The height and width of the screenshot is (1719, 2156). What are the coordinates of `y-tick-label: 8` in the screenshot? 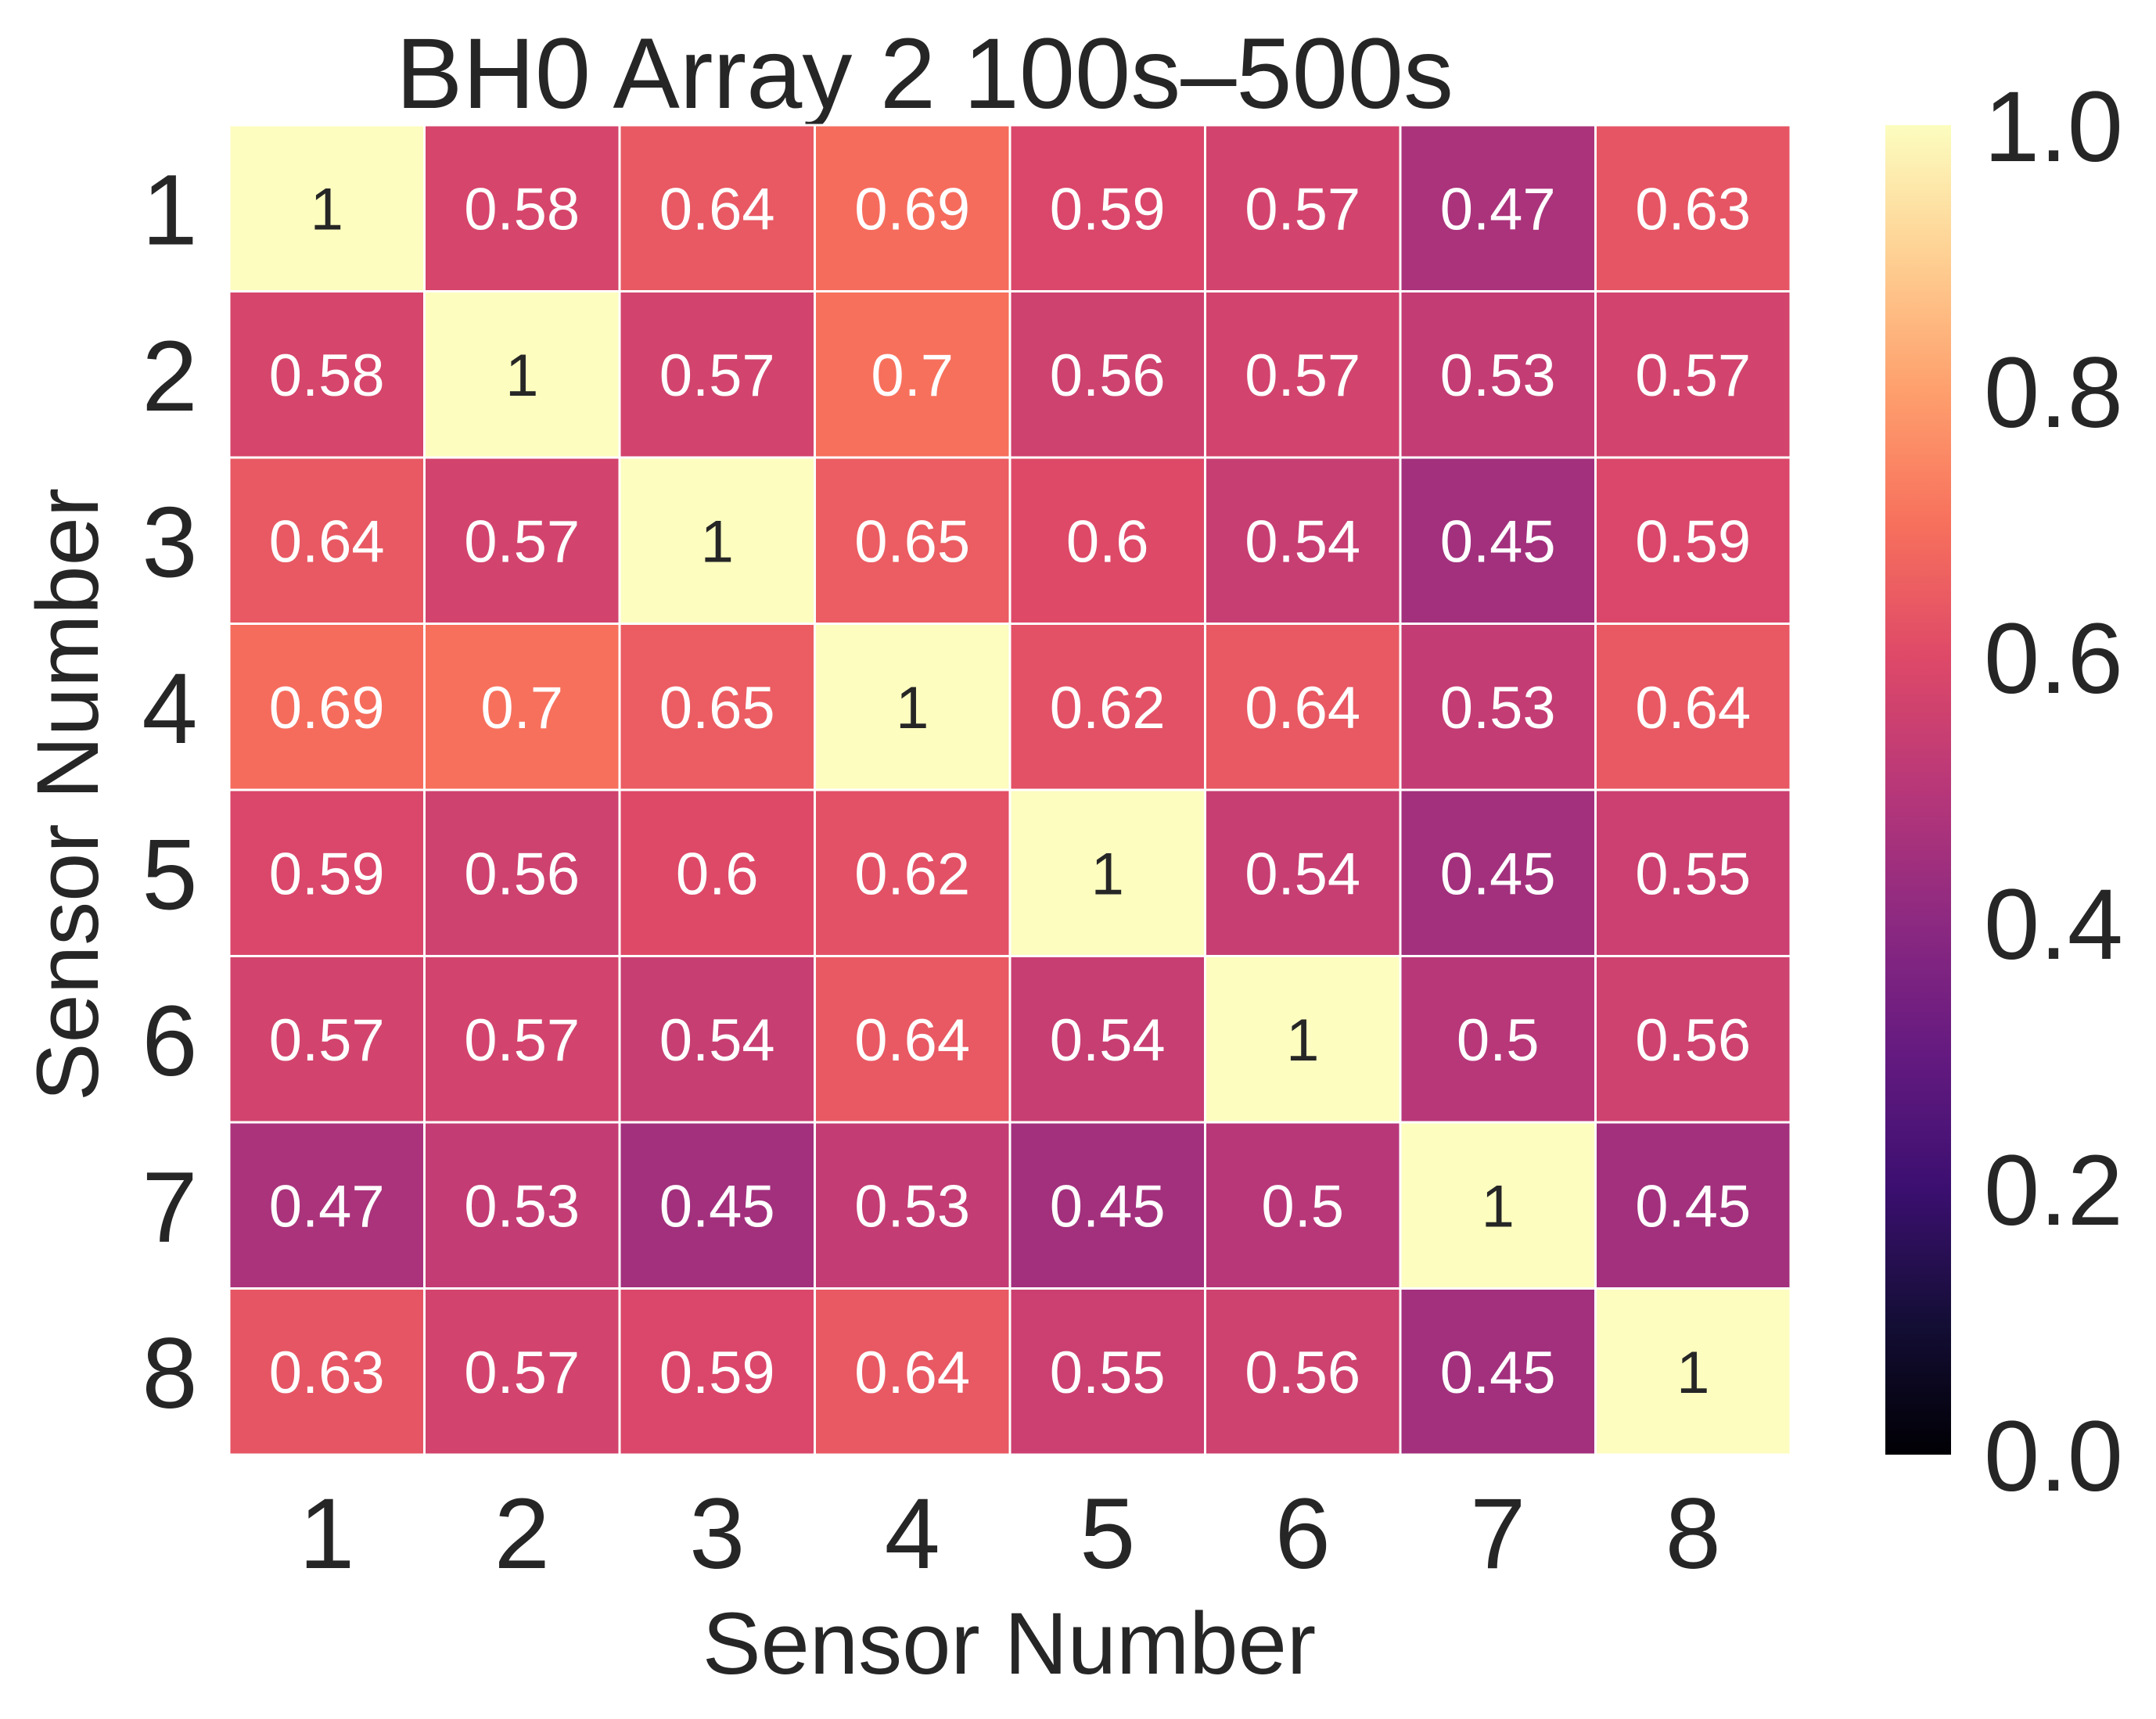 It's located at (169, 1374).